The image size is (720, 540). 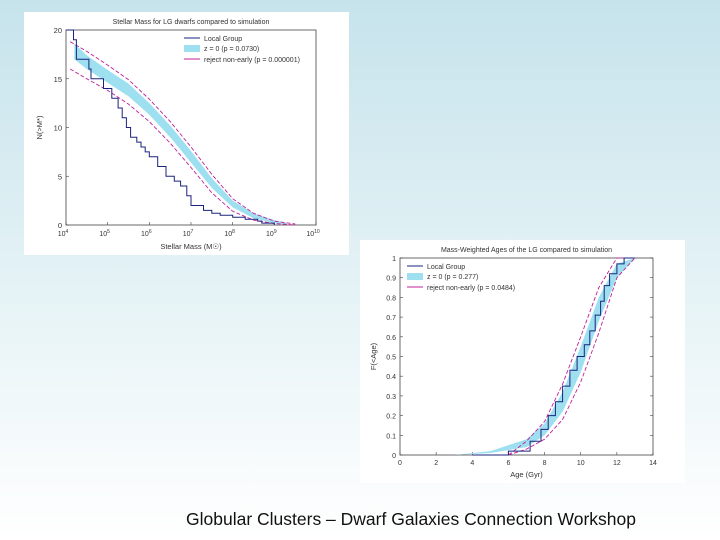 What do you see at coordinates (400, 463) in the screenshot?
I see `x-tick-label: 0` at bounding box center [400, 463].